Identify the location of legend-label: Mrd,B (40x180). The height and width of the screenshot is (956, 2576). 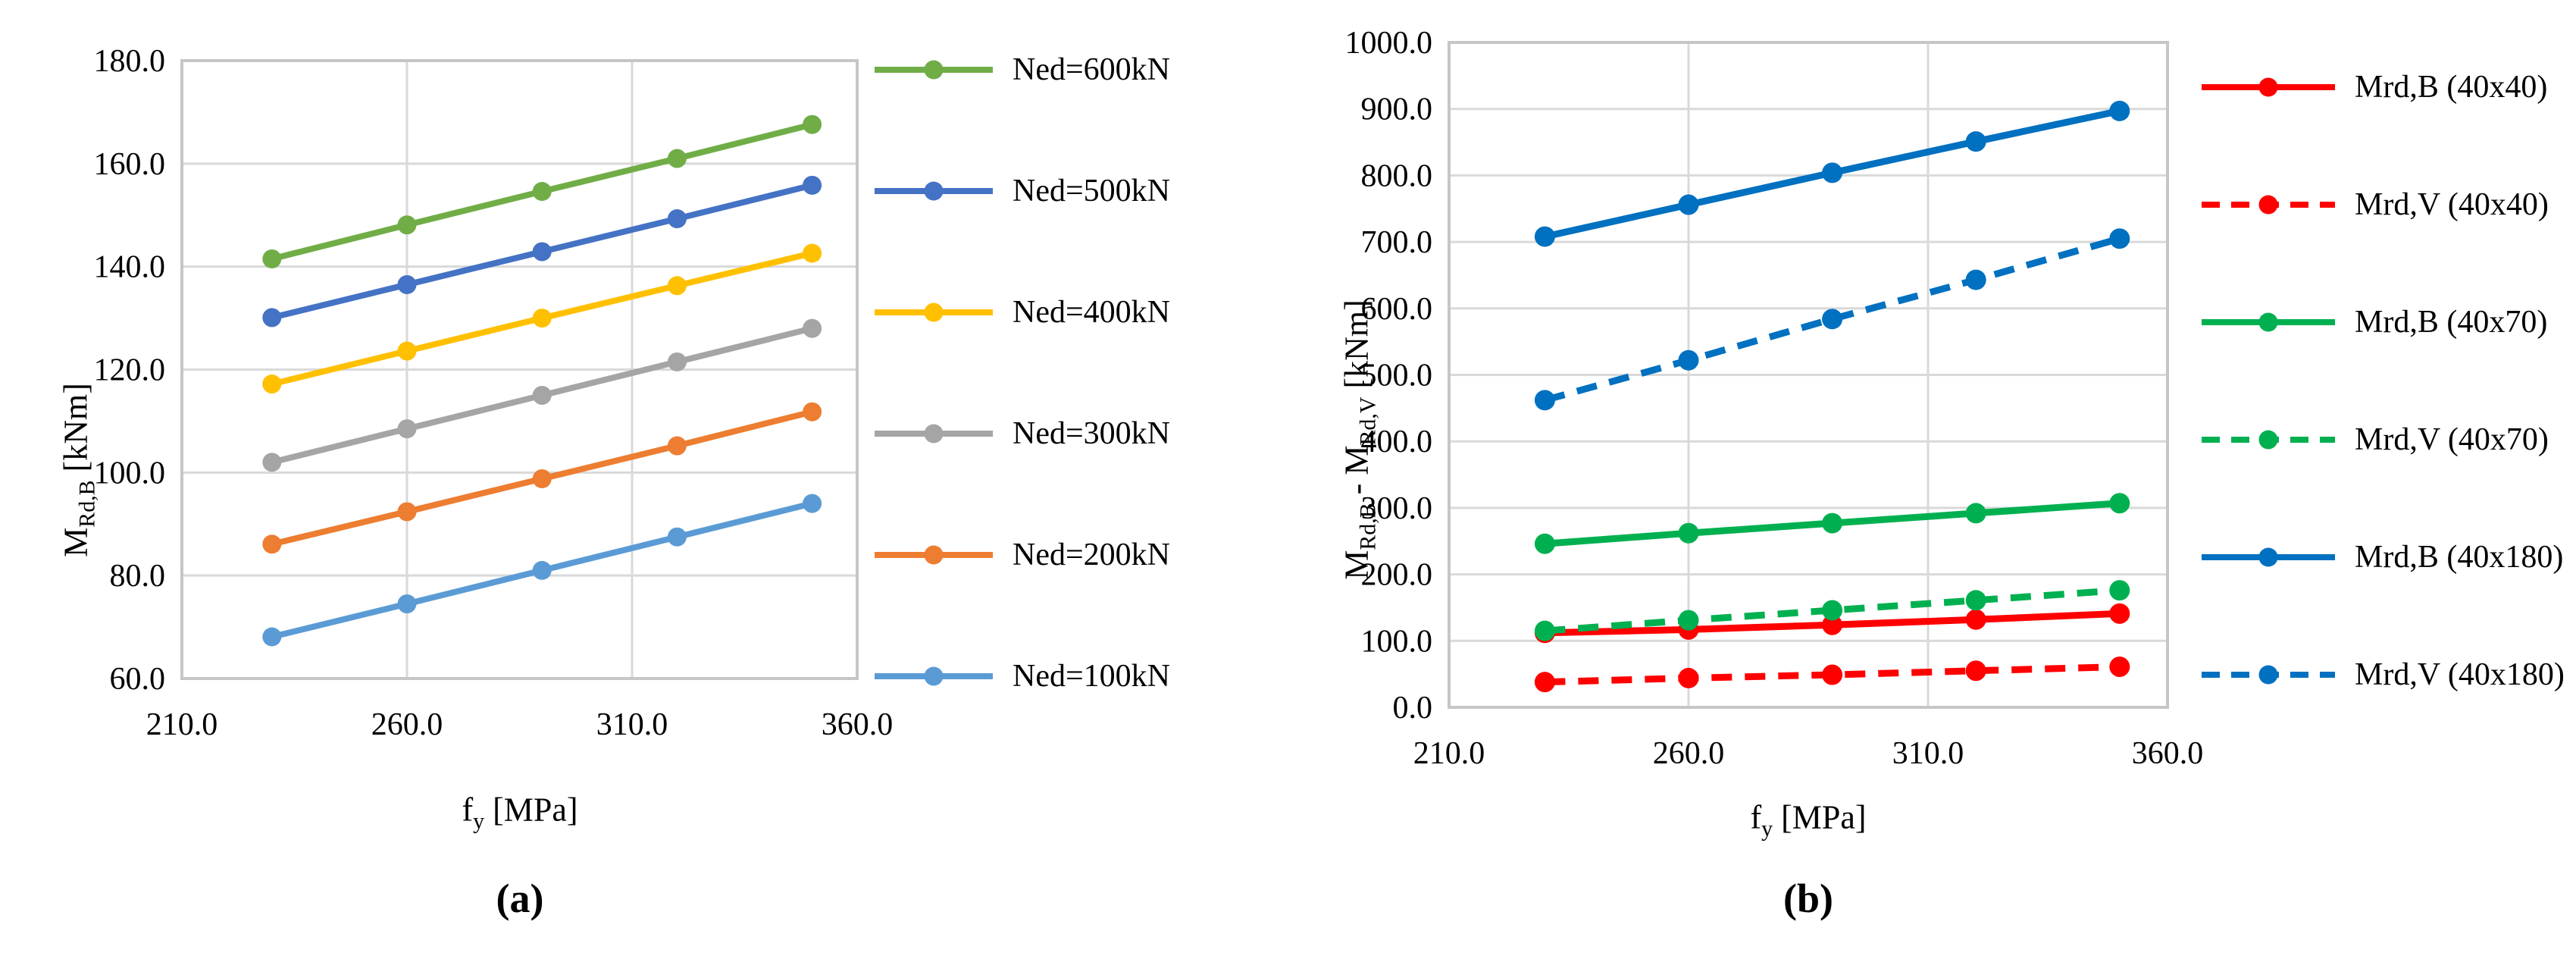
(2459, 557).